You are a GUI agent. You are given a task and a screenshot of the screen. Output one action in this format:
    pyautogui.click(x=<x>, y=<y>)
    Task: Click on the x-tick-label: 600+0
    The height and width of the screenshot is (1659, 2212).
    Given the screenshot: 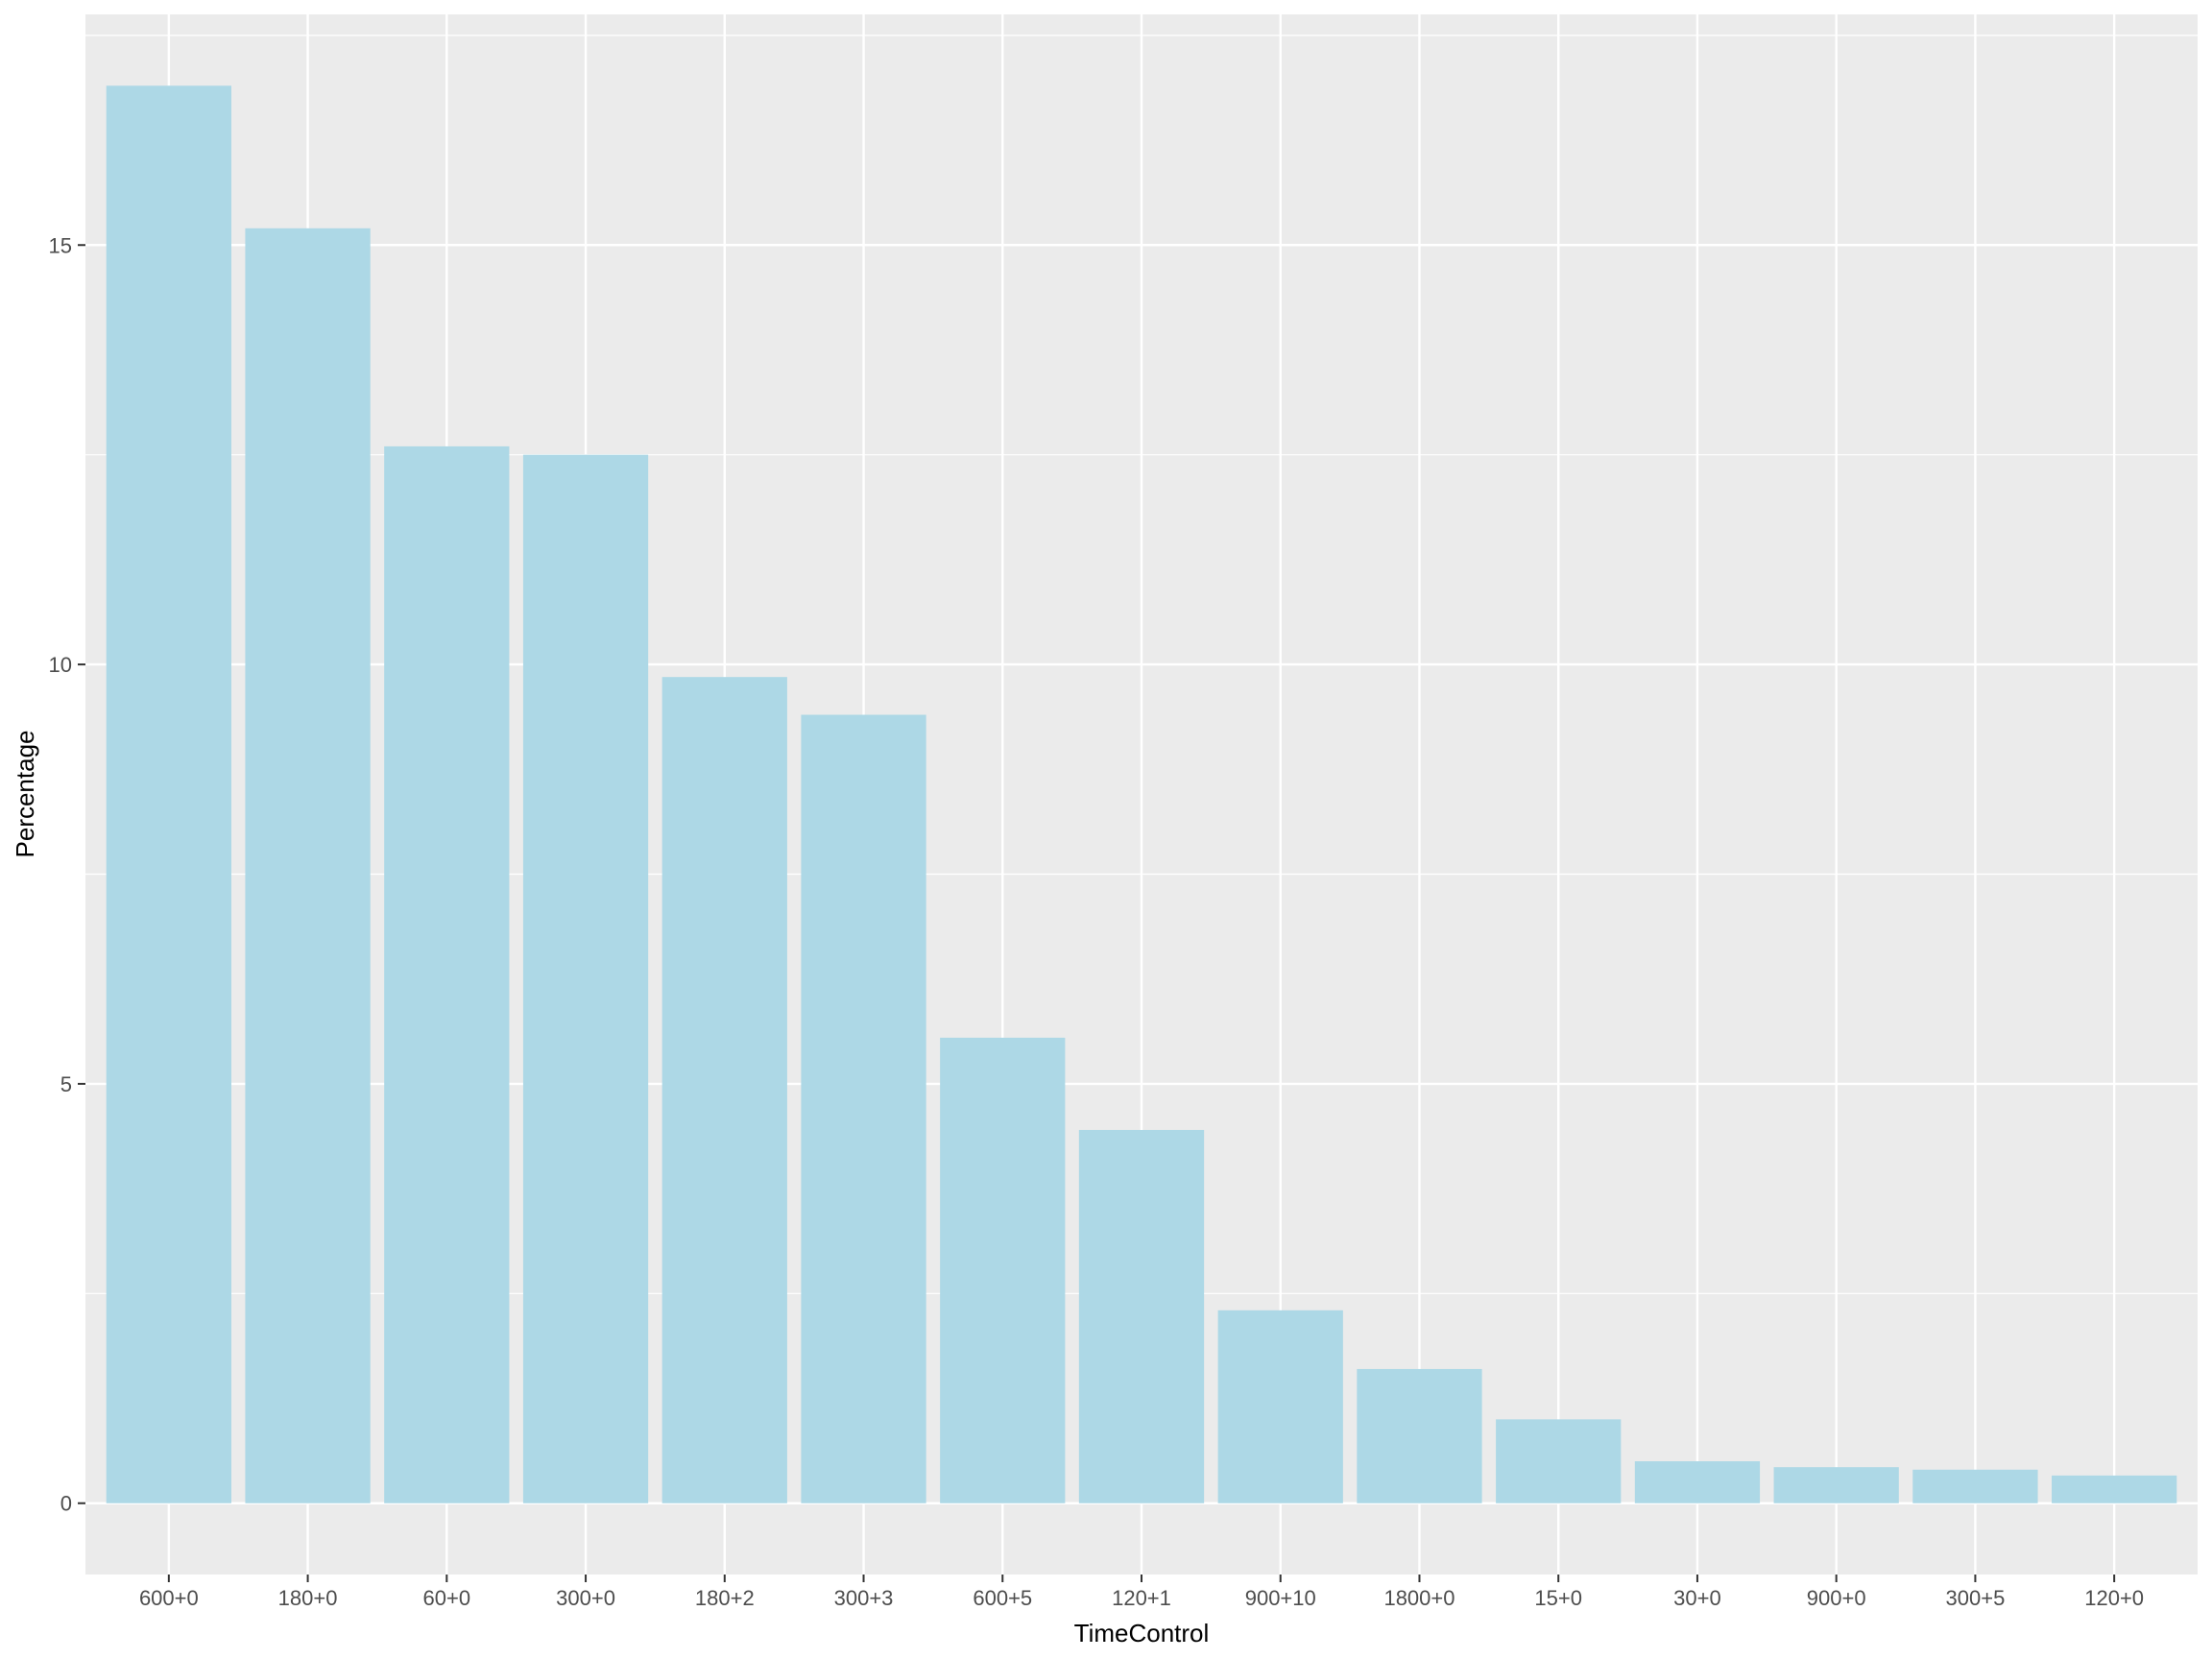 What is the action you would take?
    pyautogui.click(x=169, y=1598)
    